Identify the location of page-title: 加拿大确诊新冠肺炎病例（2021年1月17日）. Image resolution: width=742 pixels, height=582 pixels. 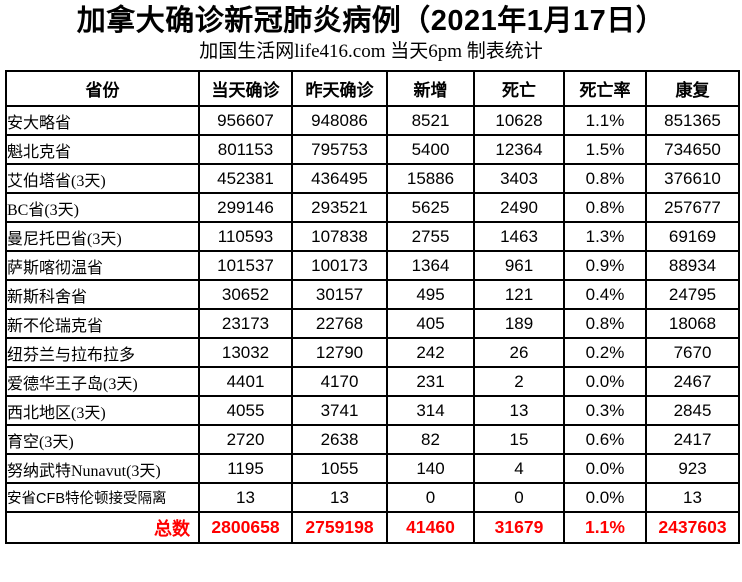
(371, 21).